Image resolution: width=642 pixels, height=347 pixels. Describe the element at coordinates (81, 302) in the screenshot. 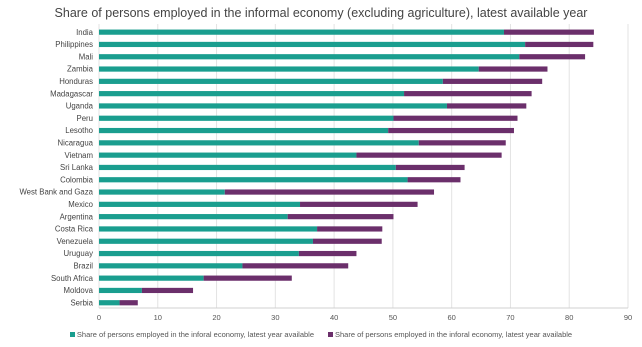

I see `y-category-label: Serbia` at that location.